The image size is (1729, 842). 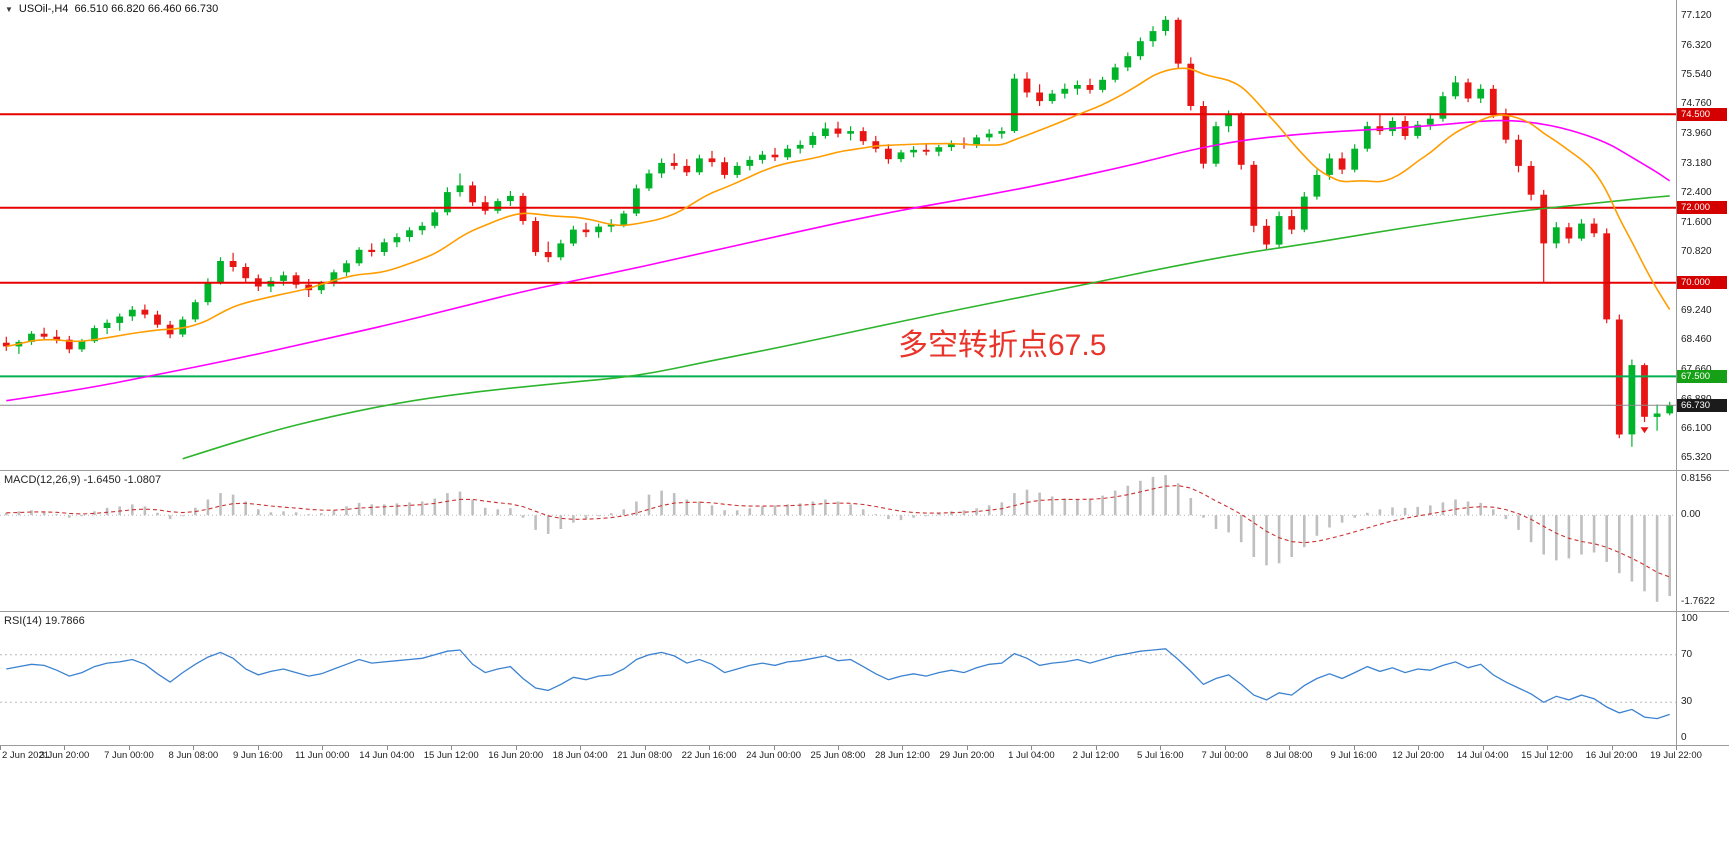 I want to click on price-level-marker: 74.500, so click(x=1702, y=114).